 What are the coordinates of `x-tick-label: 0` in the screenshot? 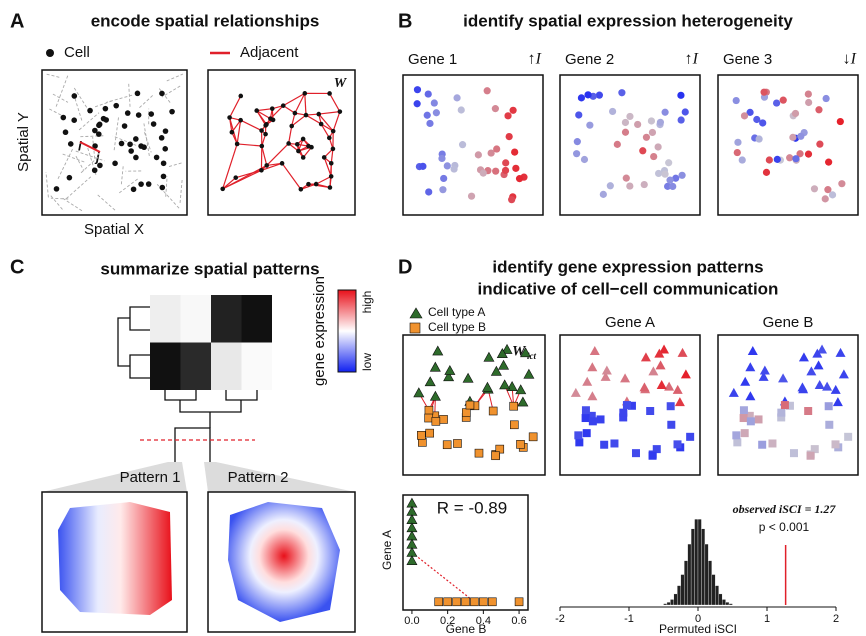 It's located at (698, 619).